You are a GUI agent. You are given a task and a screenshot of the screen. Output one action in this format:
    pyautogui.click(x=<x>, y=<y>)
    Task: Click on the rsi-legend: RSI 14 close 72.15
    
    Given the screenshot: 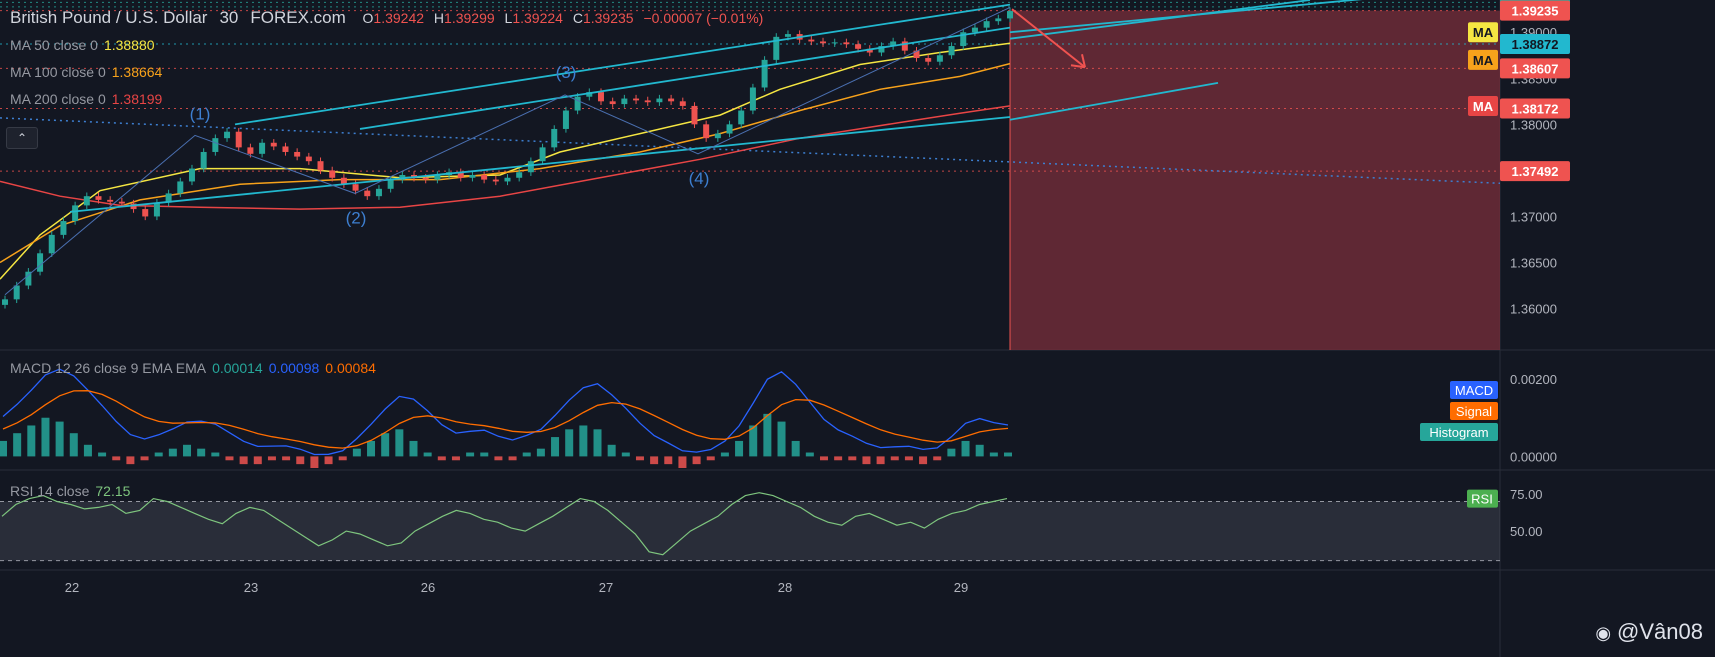 What is the action you would take?
    pyautogui.click(x=73, y=491)
    